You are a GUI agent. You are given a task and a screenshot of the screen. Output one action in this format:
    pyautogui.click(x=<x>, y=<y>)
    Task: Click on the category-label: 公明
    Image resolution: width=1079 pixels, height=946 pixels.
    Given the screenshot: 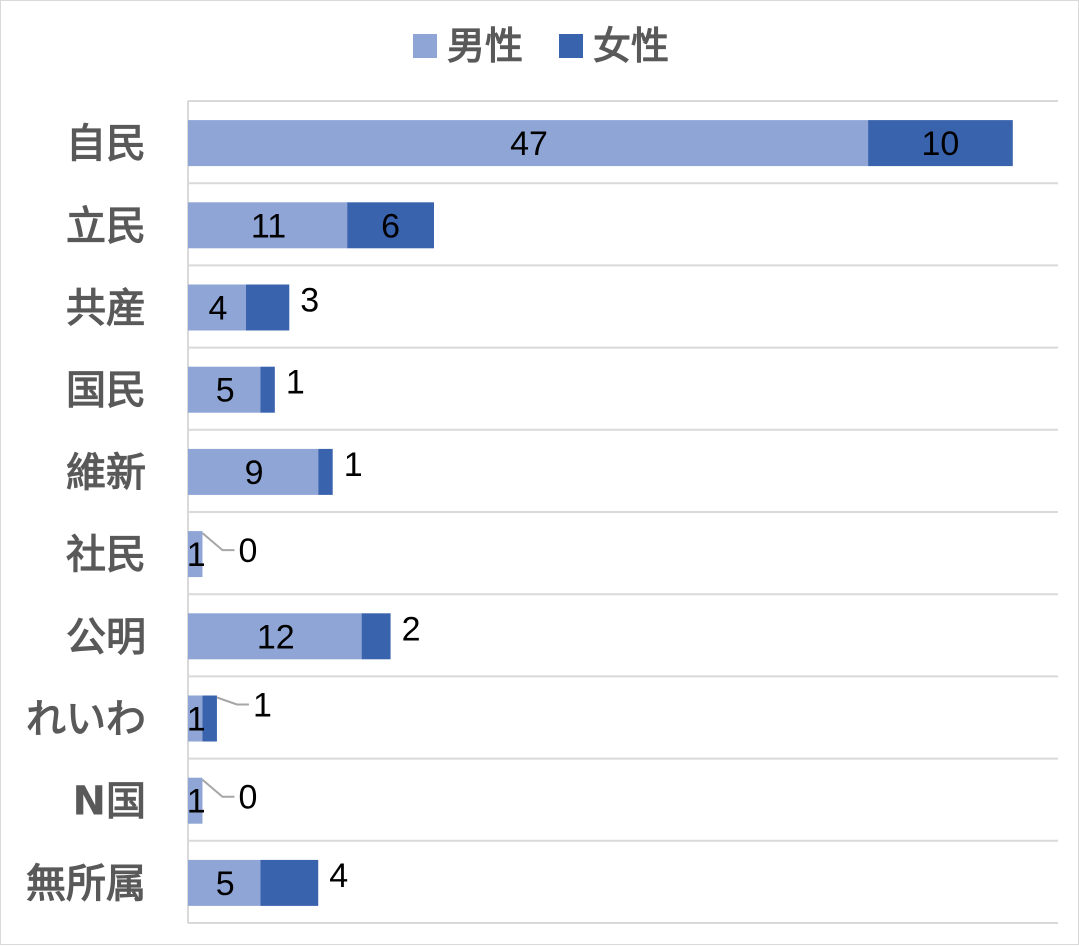 What is the action you would take?
    pyautogui.click(x=106, y=637)
    